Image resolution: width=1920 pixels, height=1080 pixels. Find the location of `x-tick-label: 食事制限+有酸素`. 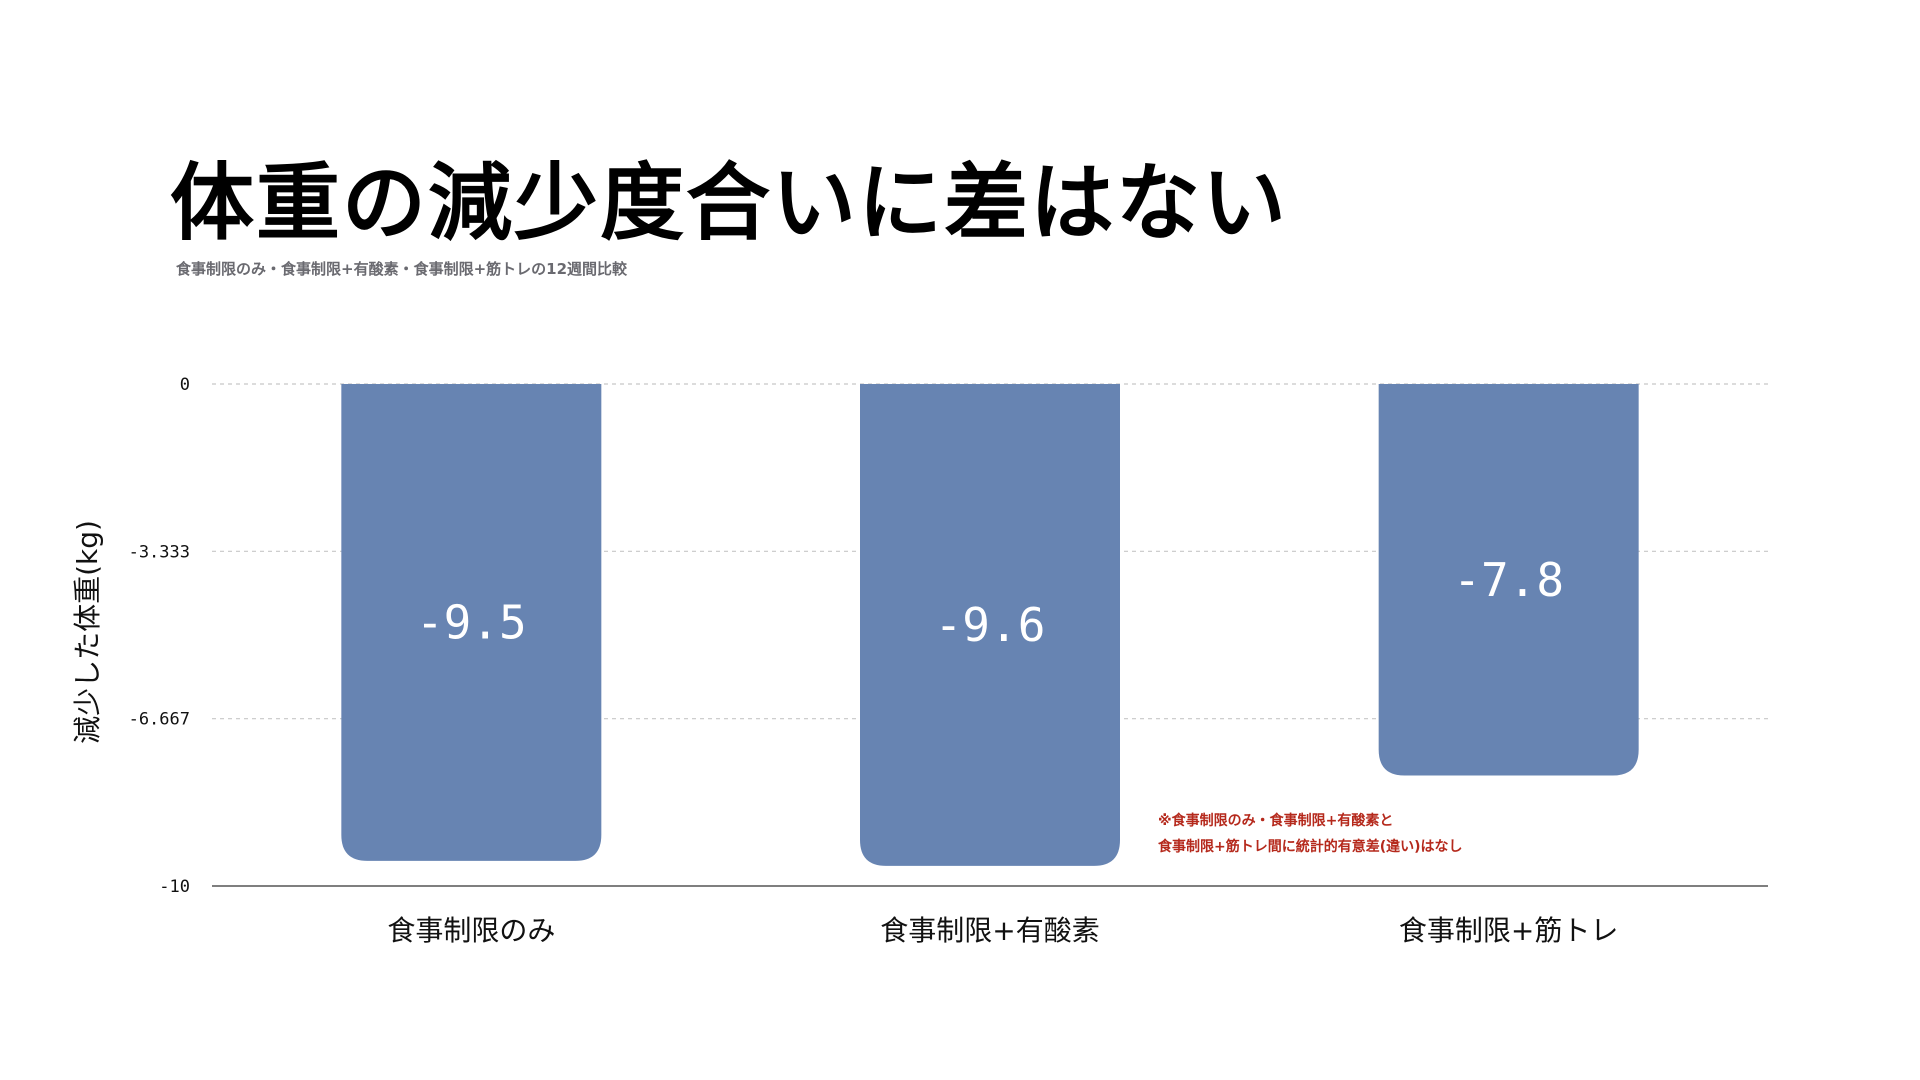

x-tick-label: 食事制限+有酸素 is located at coordinates (989, 930).